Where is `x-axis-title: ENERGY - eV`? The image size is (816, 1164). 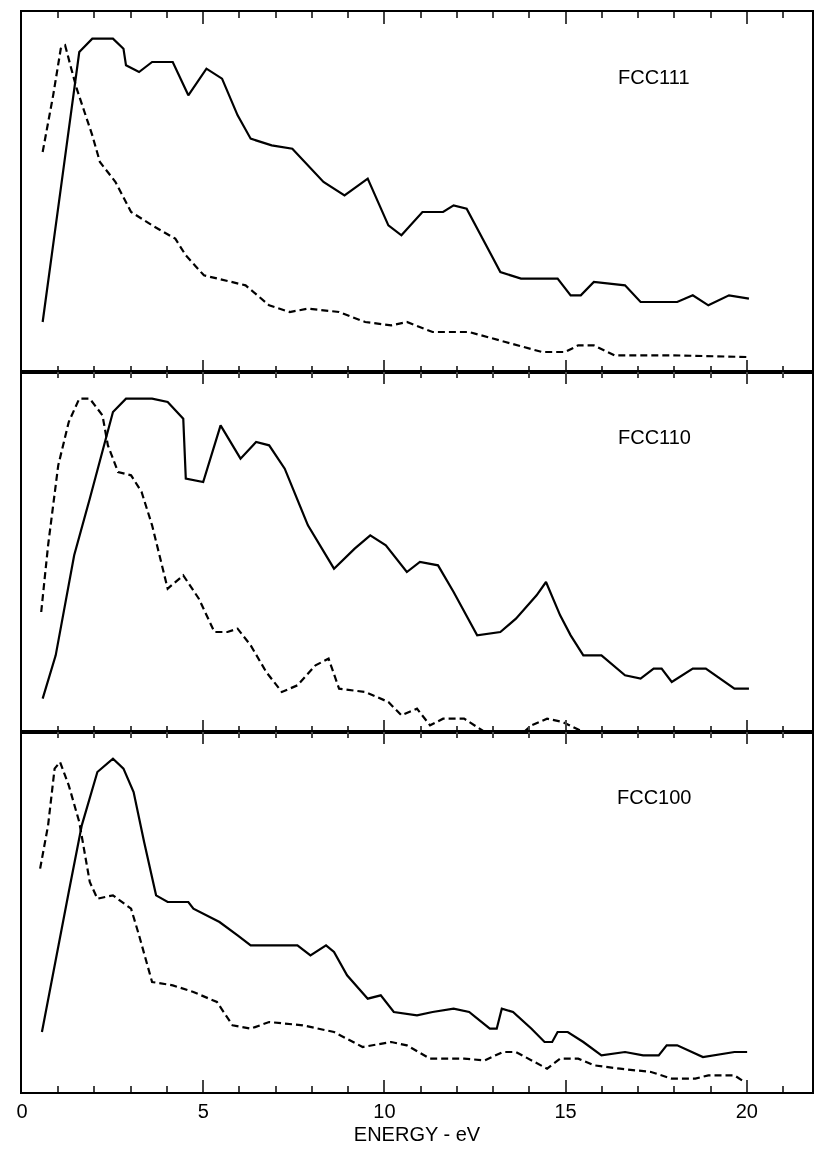 x-axis-title: ENERGY - eV is located at coordinates (417, 1134).